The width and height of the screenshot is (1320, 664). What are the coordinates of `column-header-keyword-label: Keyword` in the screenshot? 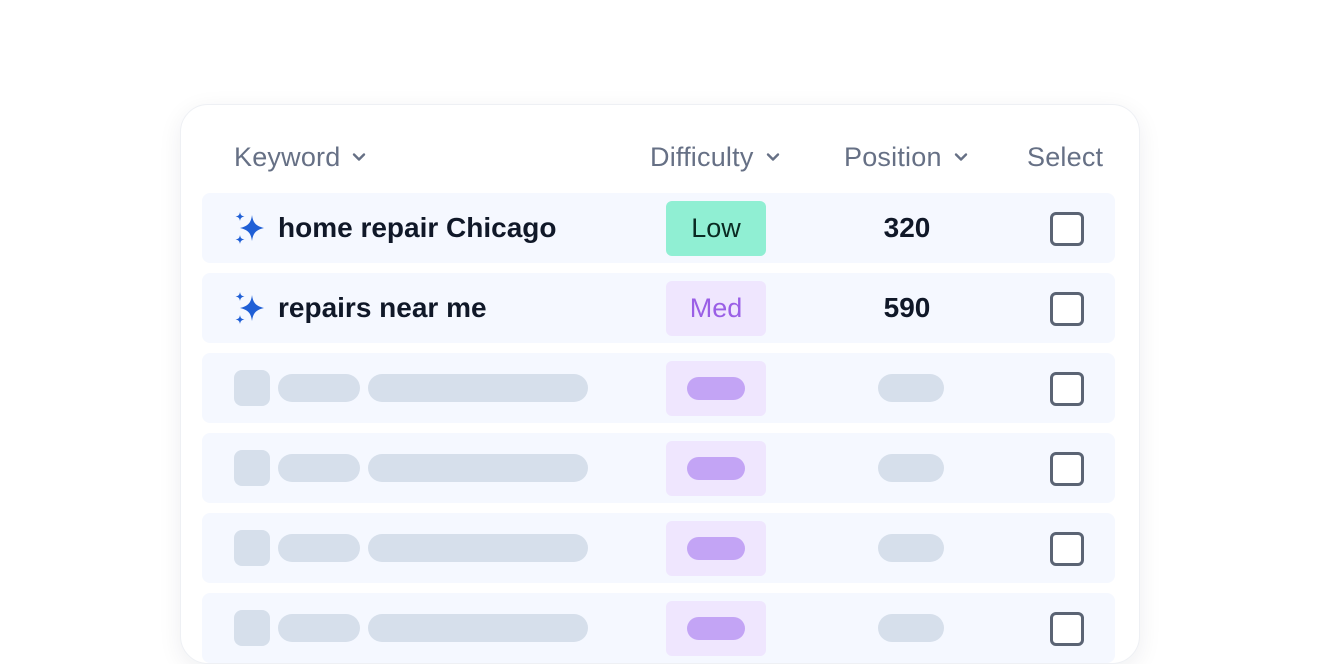 It's located at (287, 156).